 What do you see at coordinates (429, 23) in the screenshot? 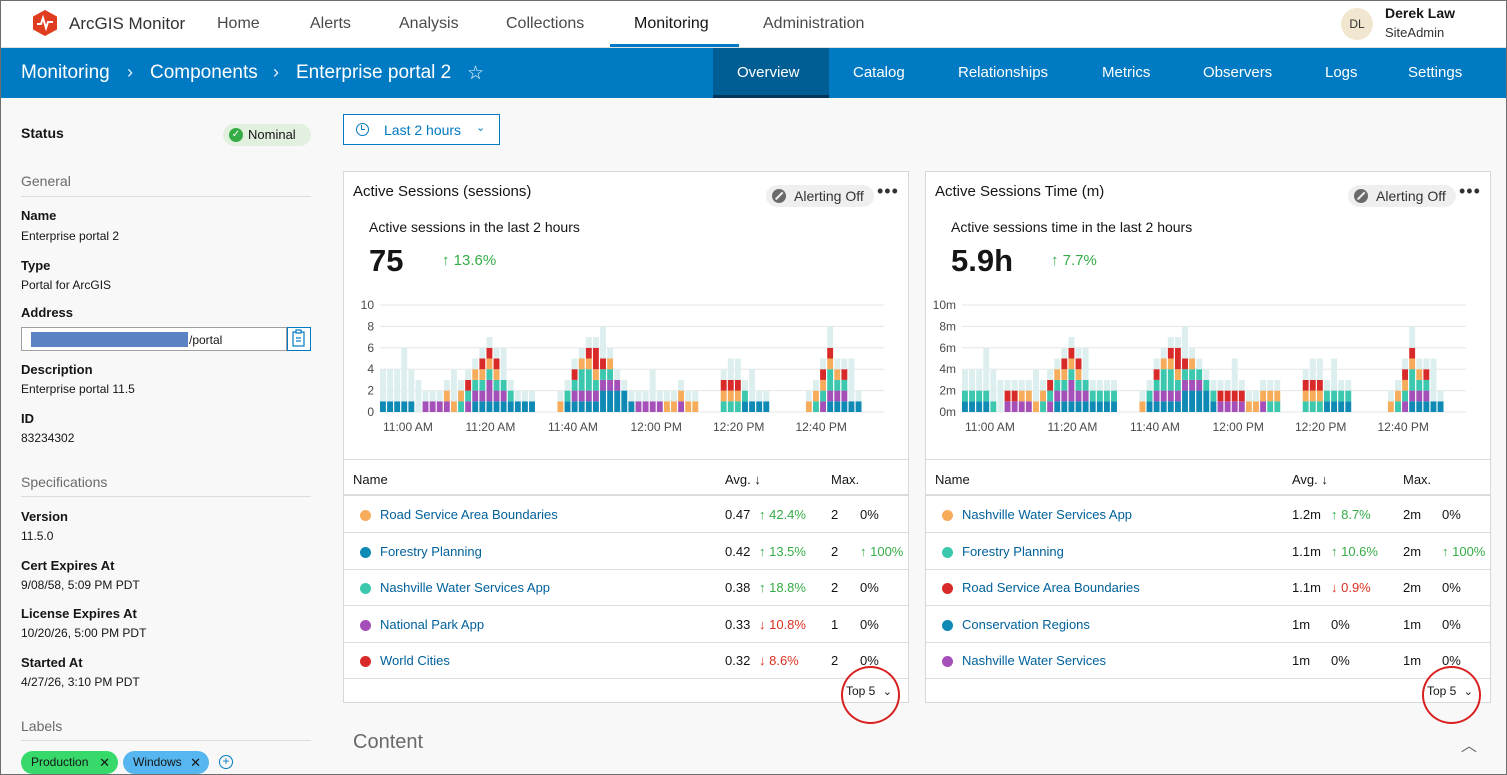
I see `nav-analysis: Analysis` at bounding box center [429, 23].